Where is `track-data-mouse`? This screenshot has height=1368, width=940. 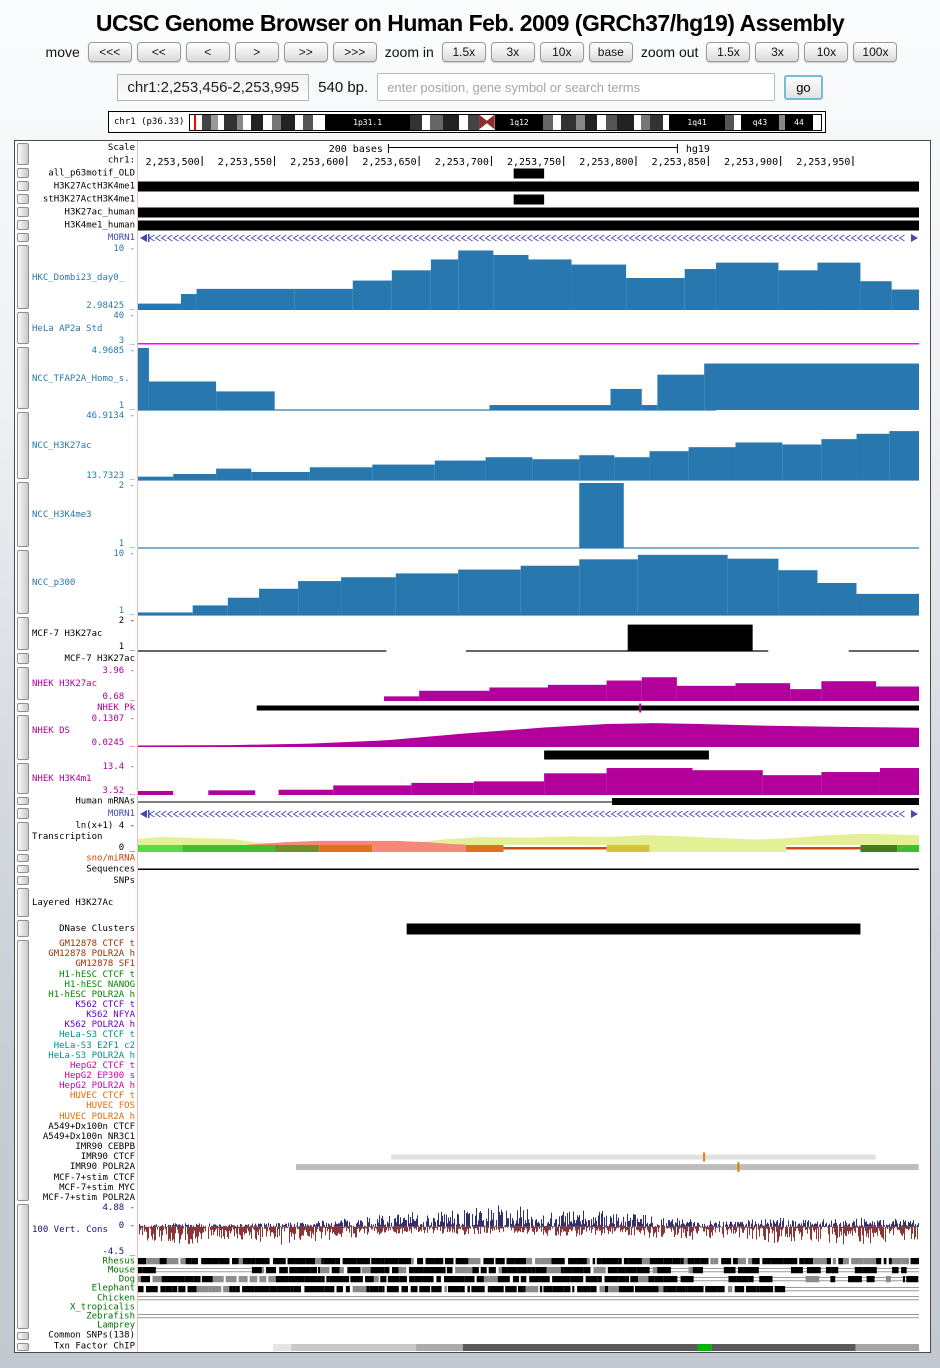 track-data-mouse is located at coordinates (528, 1270).